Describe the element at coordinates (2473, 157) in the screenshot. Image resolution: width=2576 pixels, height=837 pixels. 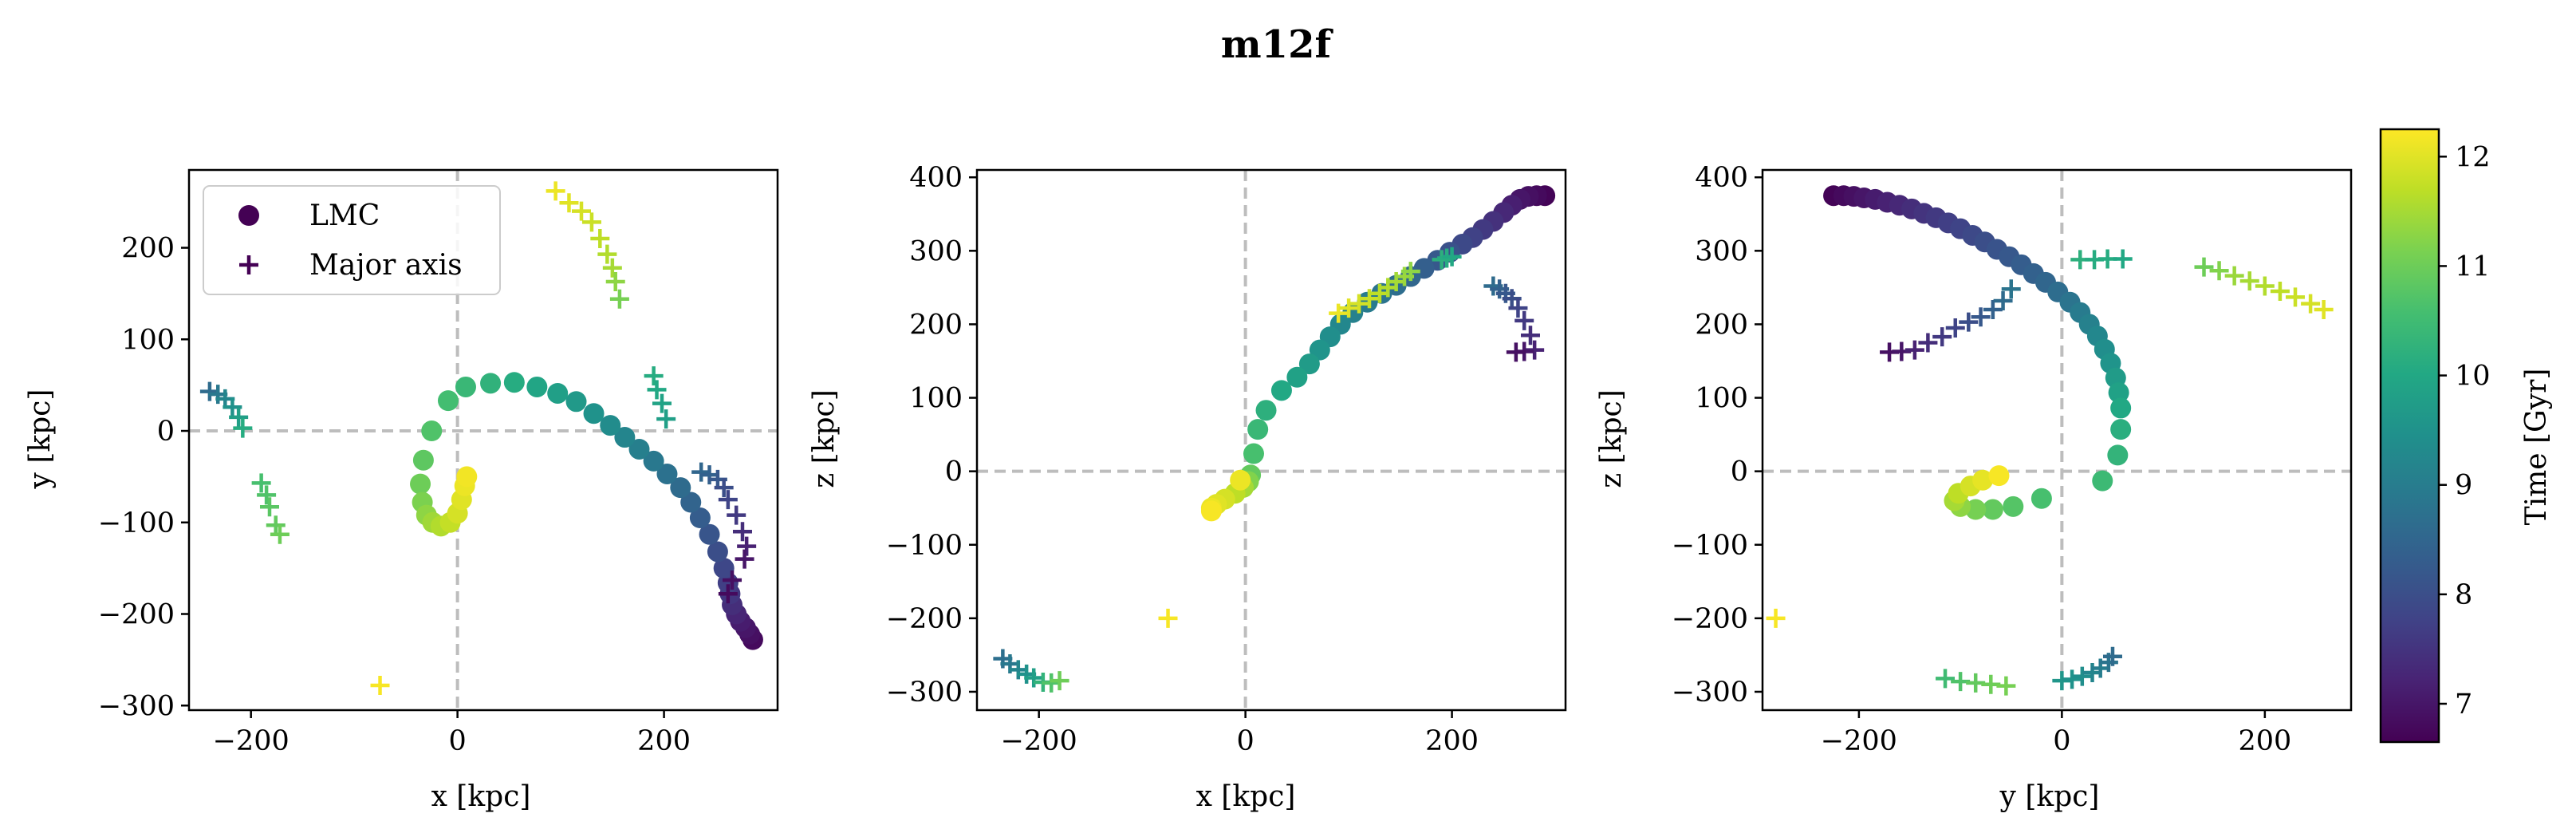
I see `colorbar-tick-label: 12` at that location.